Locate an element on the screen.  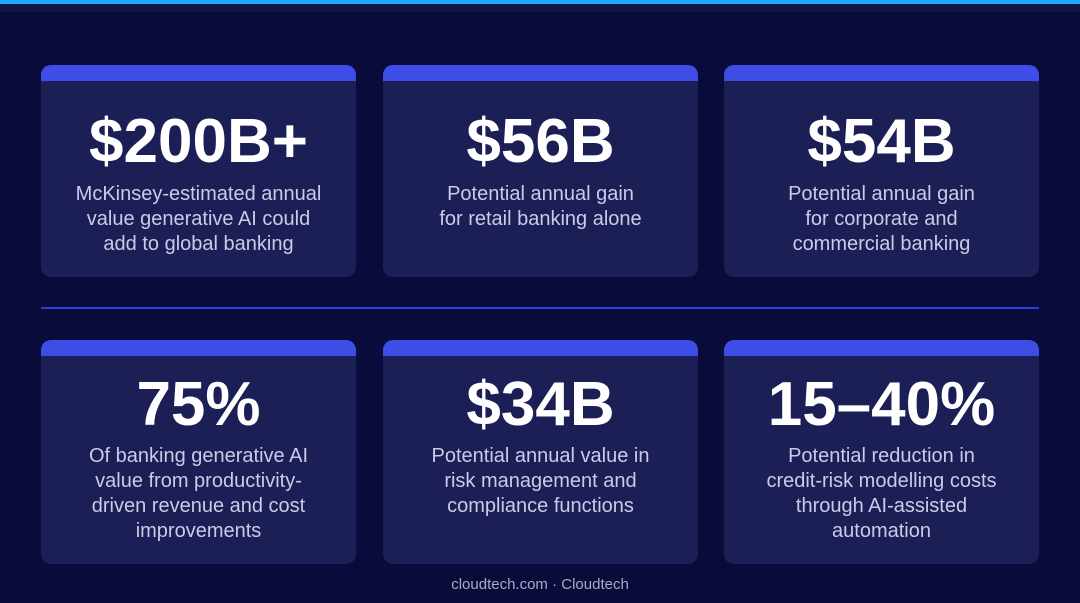
stat-value: $54B is located at coordinates (881, 141).